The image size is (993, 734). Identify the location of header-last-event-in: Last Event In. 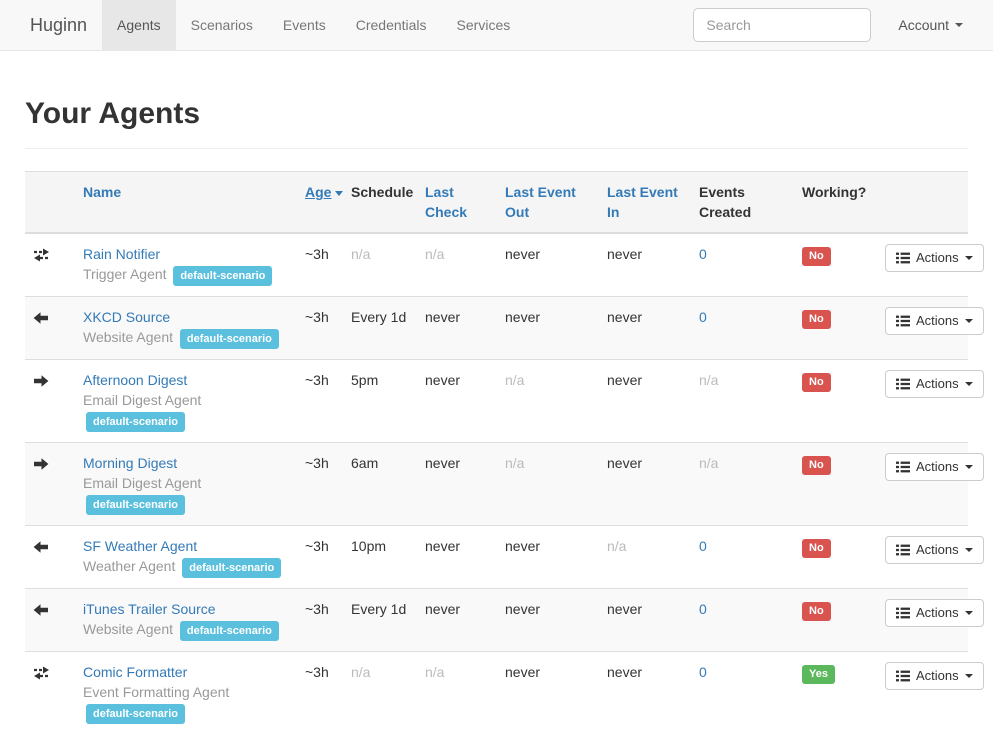
(645, 203).